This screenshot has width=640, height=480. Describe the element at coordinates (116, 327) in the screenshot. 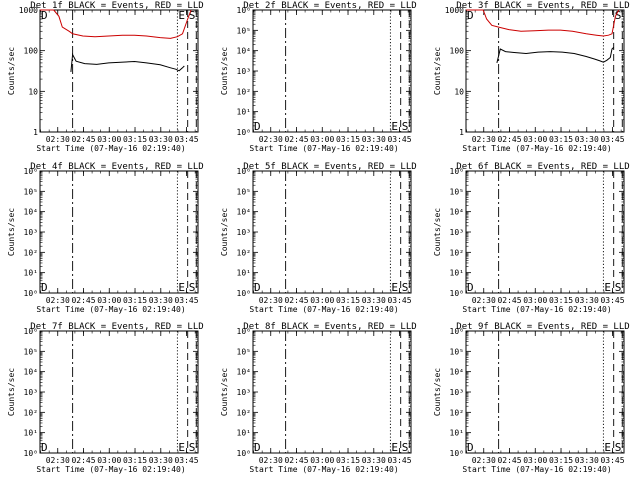

I see `panel-title: Det 7f BLACK = Events, RED = LLD` at that location.